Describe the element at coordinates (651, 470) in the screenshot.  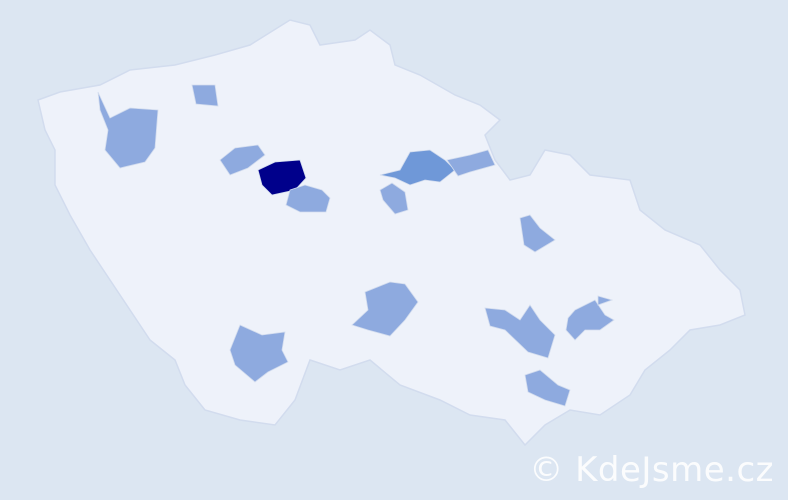
I see `watermark: © KdeJsme.cz` at that location.